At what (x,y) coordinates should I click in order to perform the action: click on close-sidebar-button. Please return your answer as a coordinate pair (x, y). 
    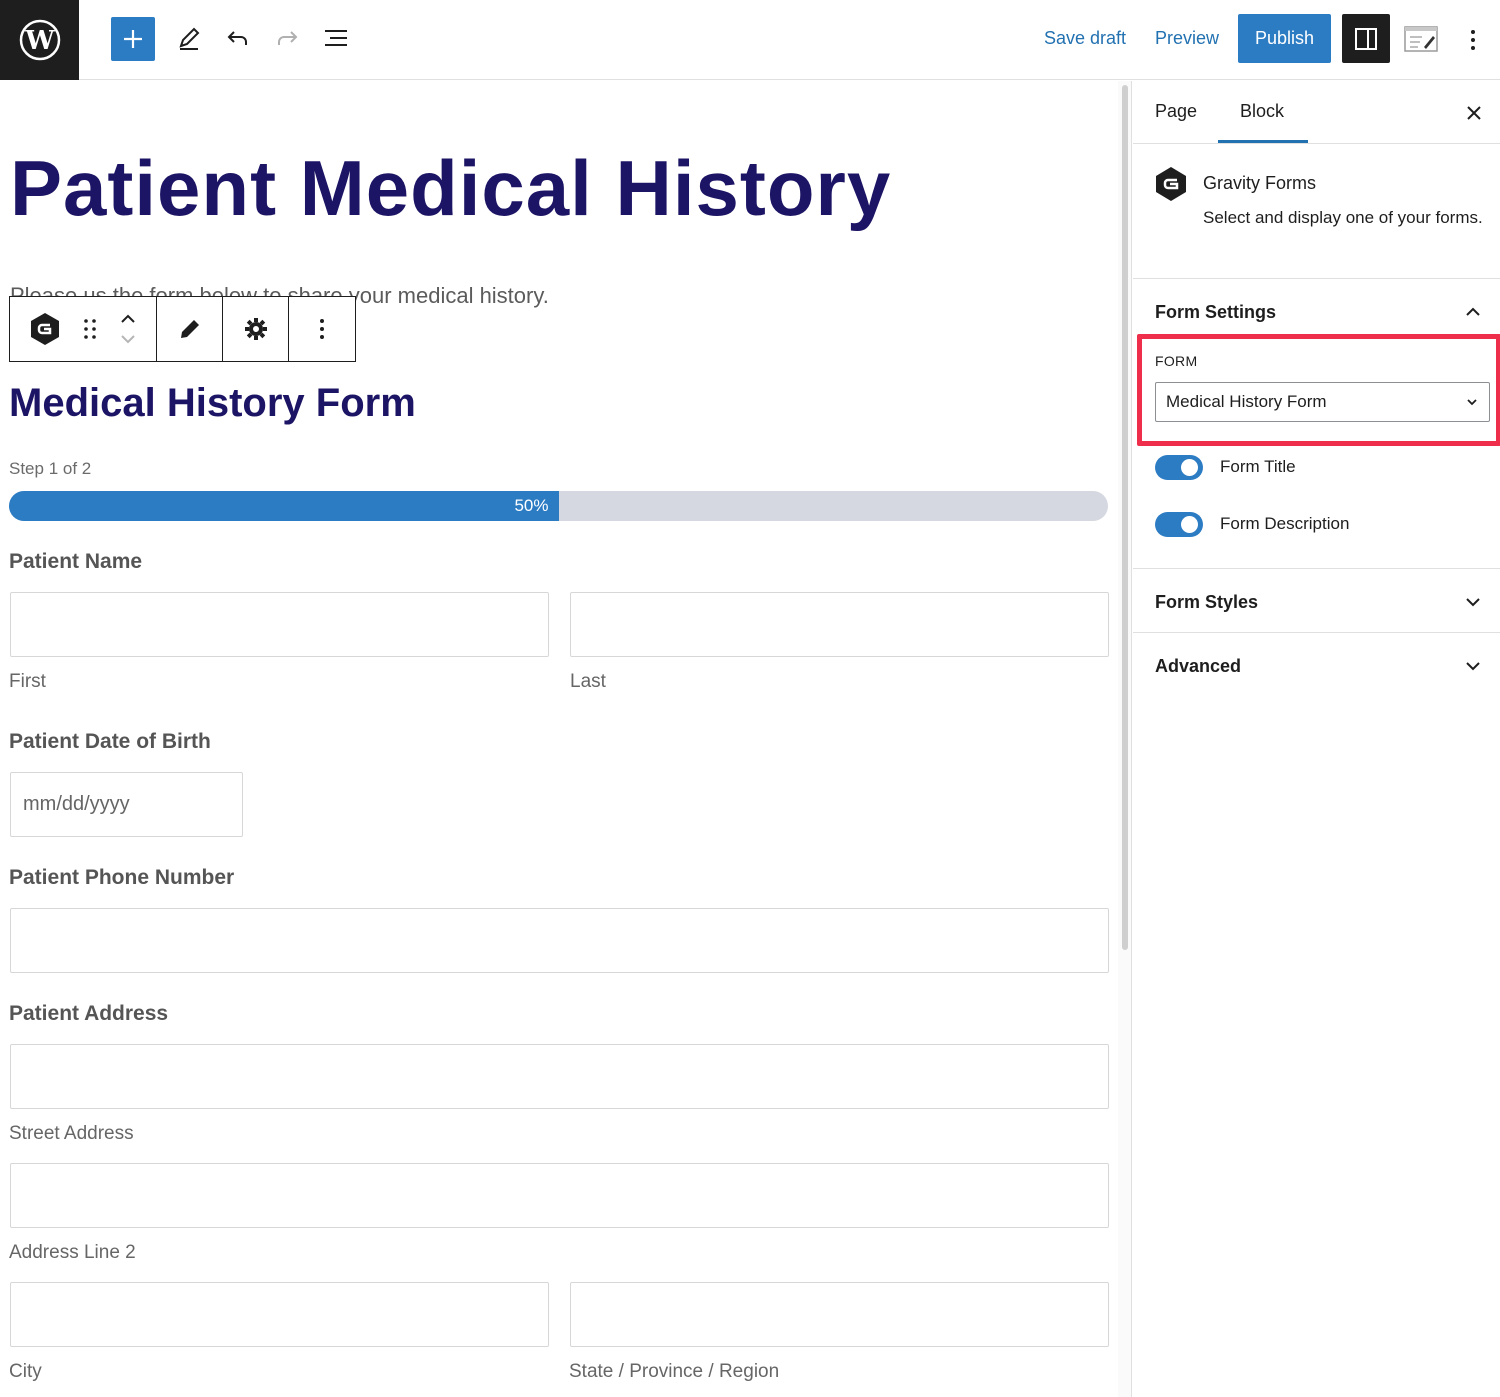
    Looking at the image, I should click on (1474, 113).